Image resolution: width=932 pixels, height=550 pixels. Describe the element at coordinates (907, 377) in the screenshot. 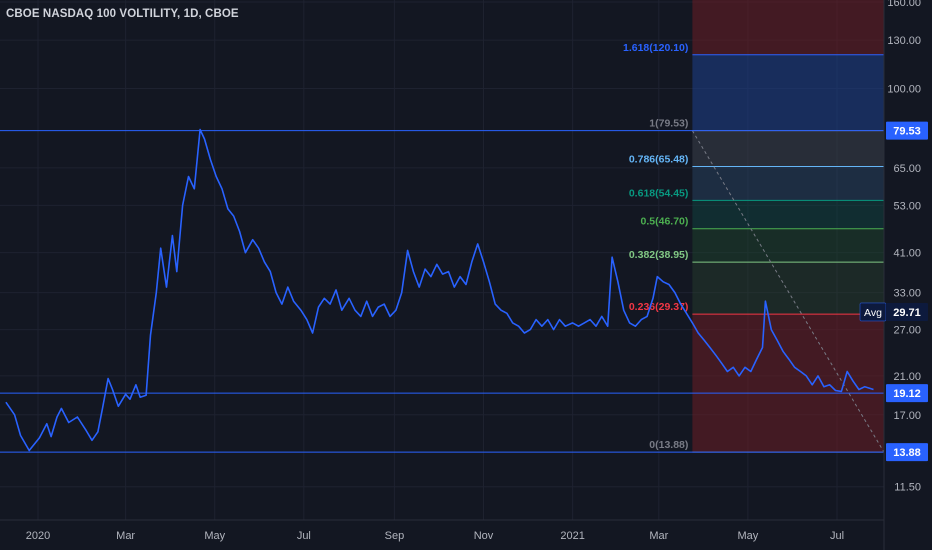

I see `y-tick-label: 21.00` at that location.